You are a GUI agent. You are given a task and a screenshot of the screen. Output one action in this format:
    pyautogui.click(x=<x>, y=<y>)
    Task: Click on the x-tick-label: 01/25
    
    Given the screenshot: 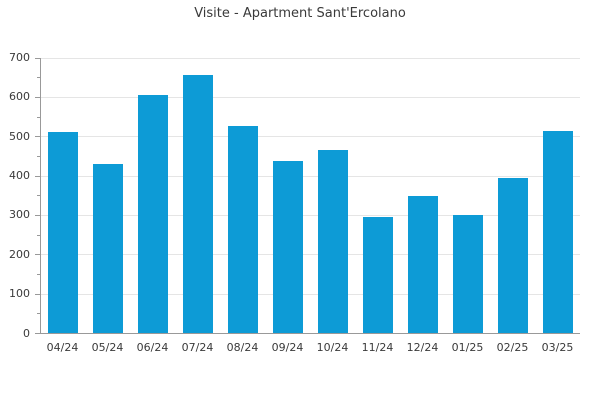 What is the action you would take?
    pyautogui.click(x=467, y=347)
    